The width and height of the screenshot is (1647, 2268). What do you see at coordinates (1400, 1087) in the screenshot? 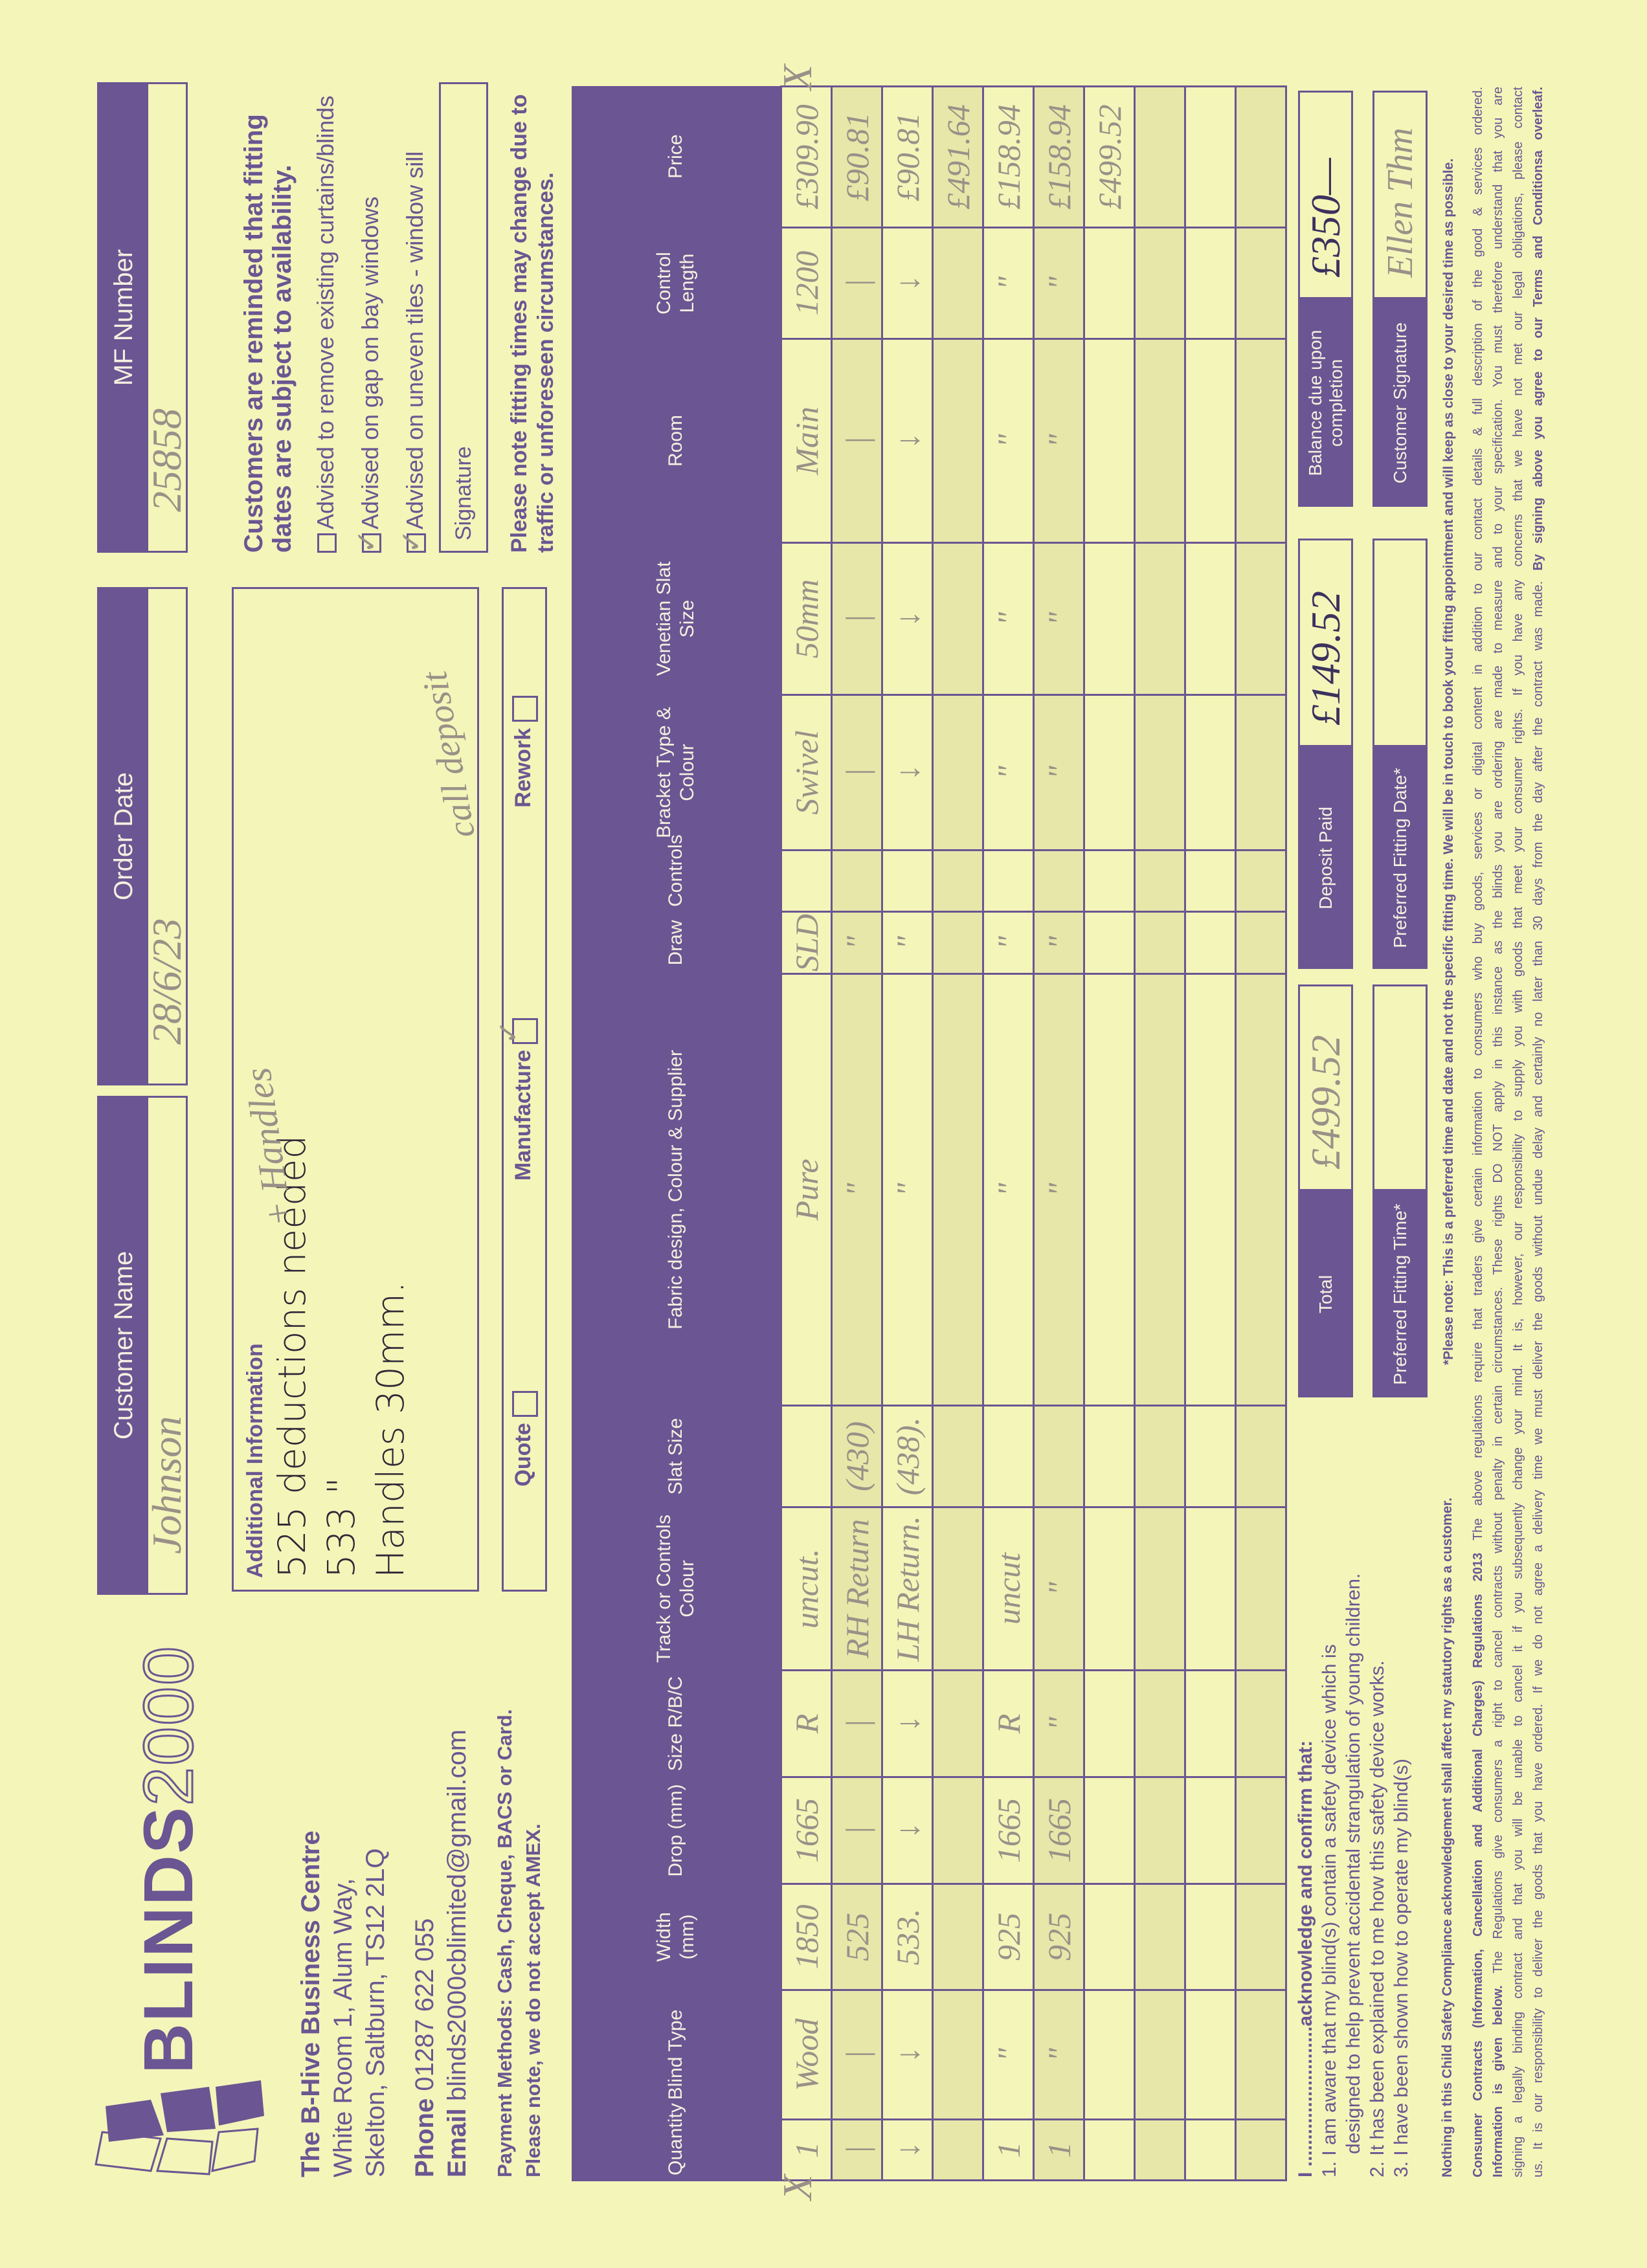
I see `preferred-fitting-time-value` at bounding box center [1400, 1087].